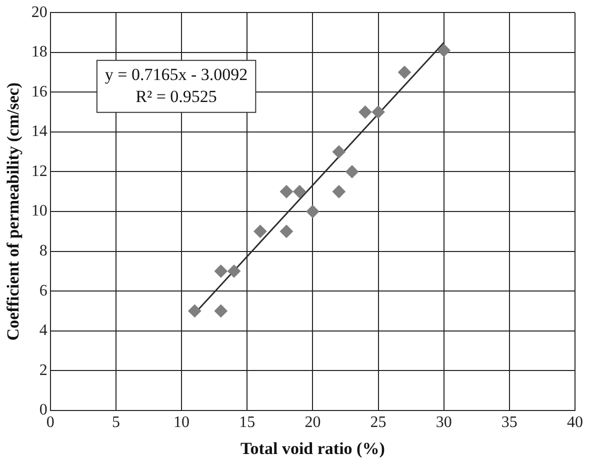 The width and height of the screenshot is (589, 464). What do you see at coordinates (312, 423) in the screenshot?
I see `x-tick-label: 20` at bounding box center [312, 423].